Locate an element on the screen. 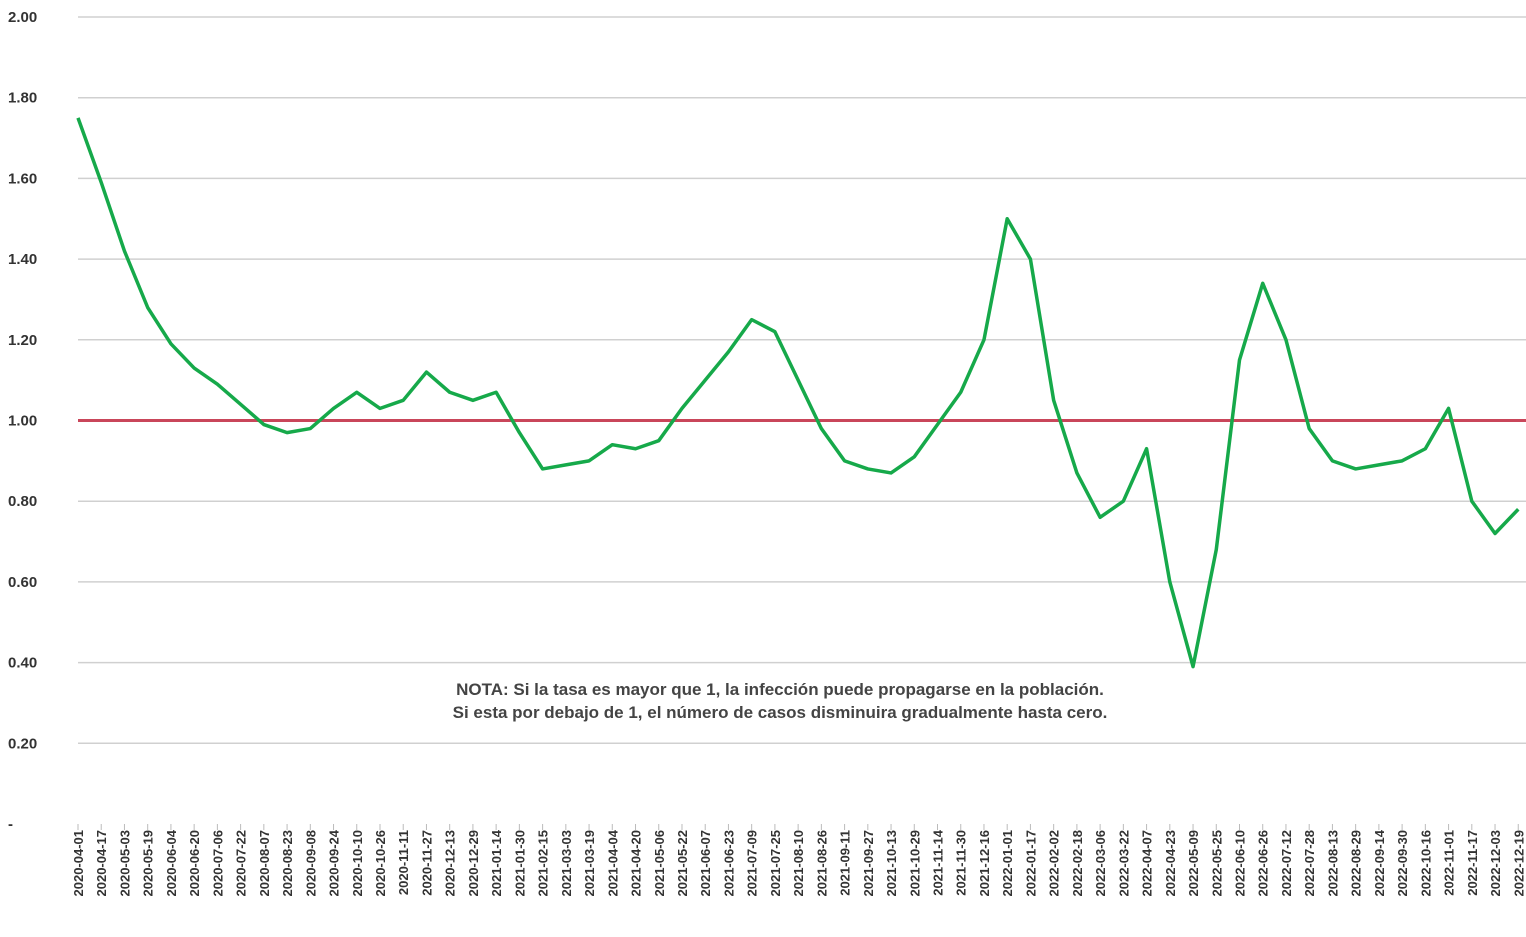 The height and width of the screenshot is (937, 1526). x-tick-label: 2022-04-23 is located at coordinates (1170, 863).